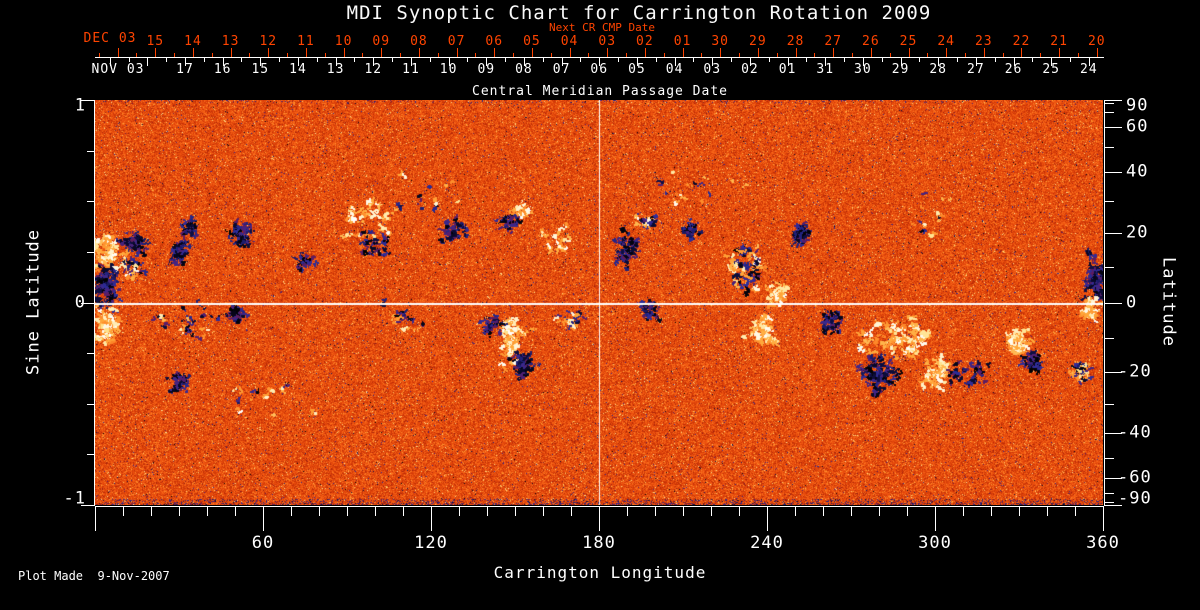 The height and width of the screenshot is (610, 1200). What do you see at coordinates (1096, 41) in the screenshot?
I see `next-cr-date-label: 20` at bounding box center [1096, 41].